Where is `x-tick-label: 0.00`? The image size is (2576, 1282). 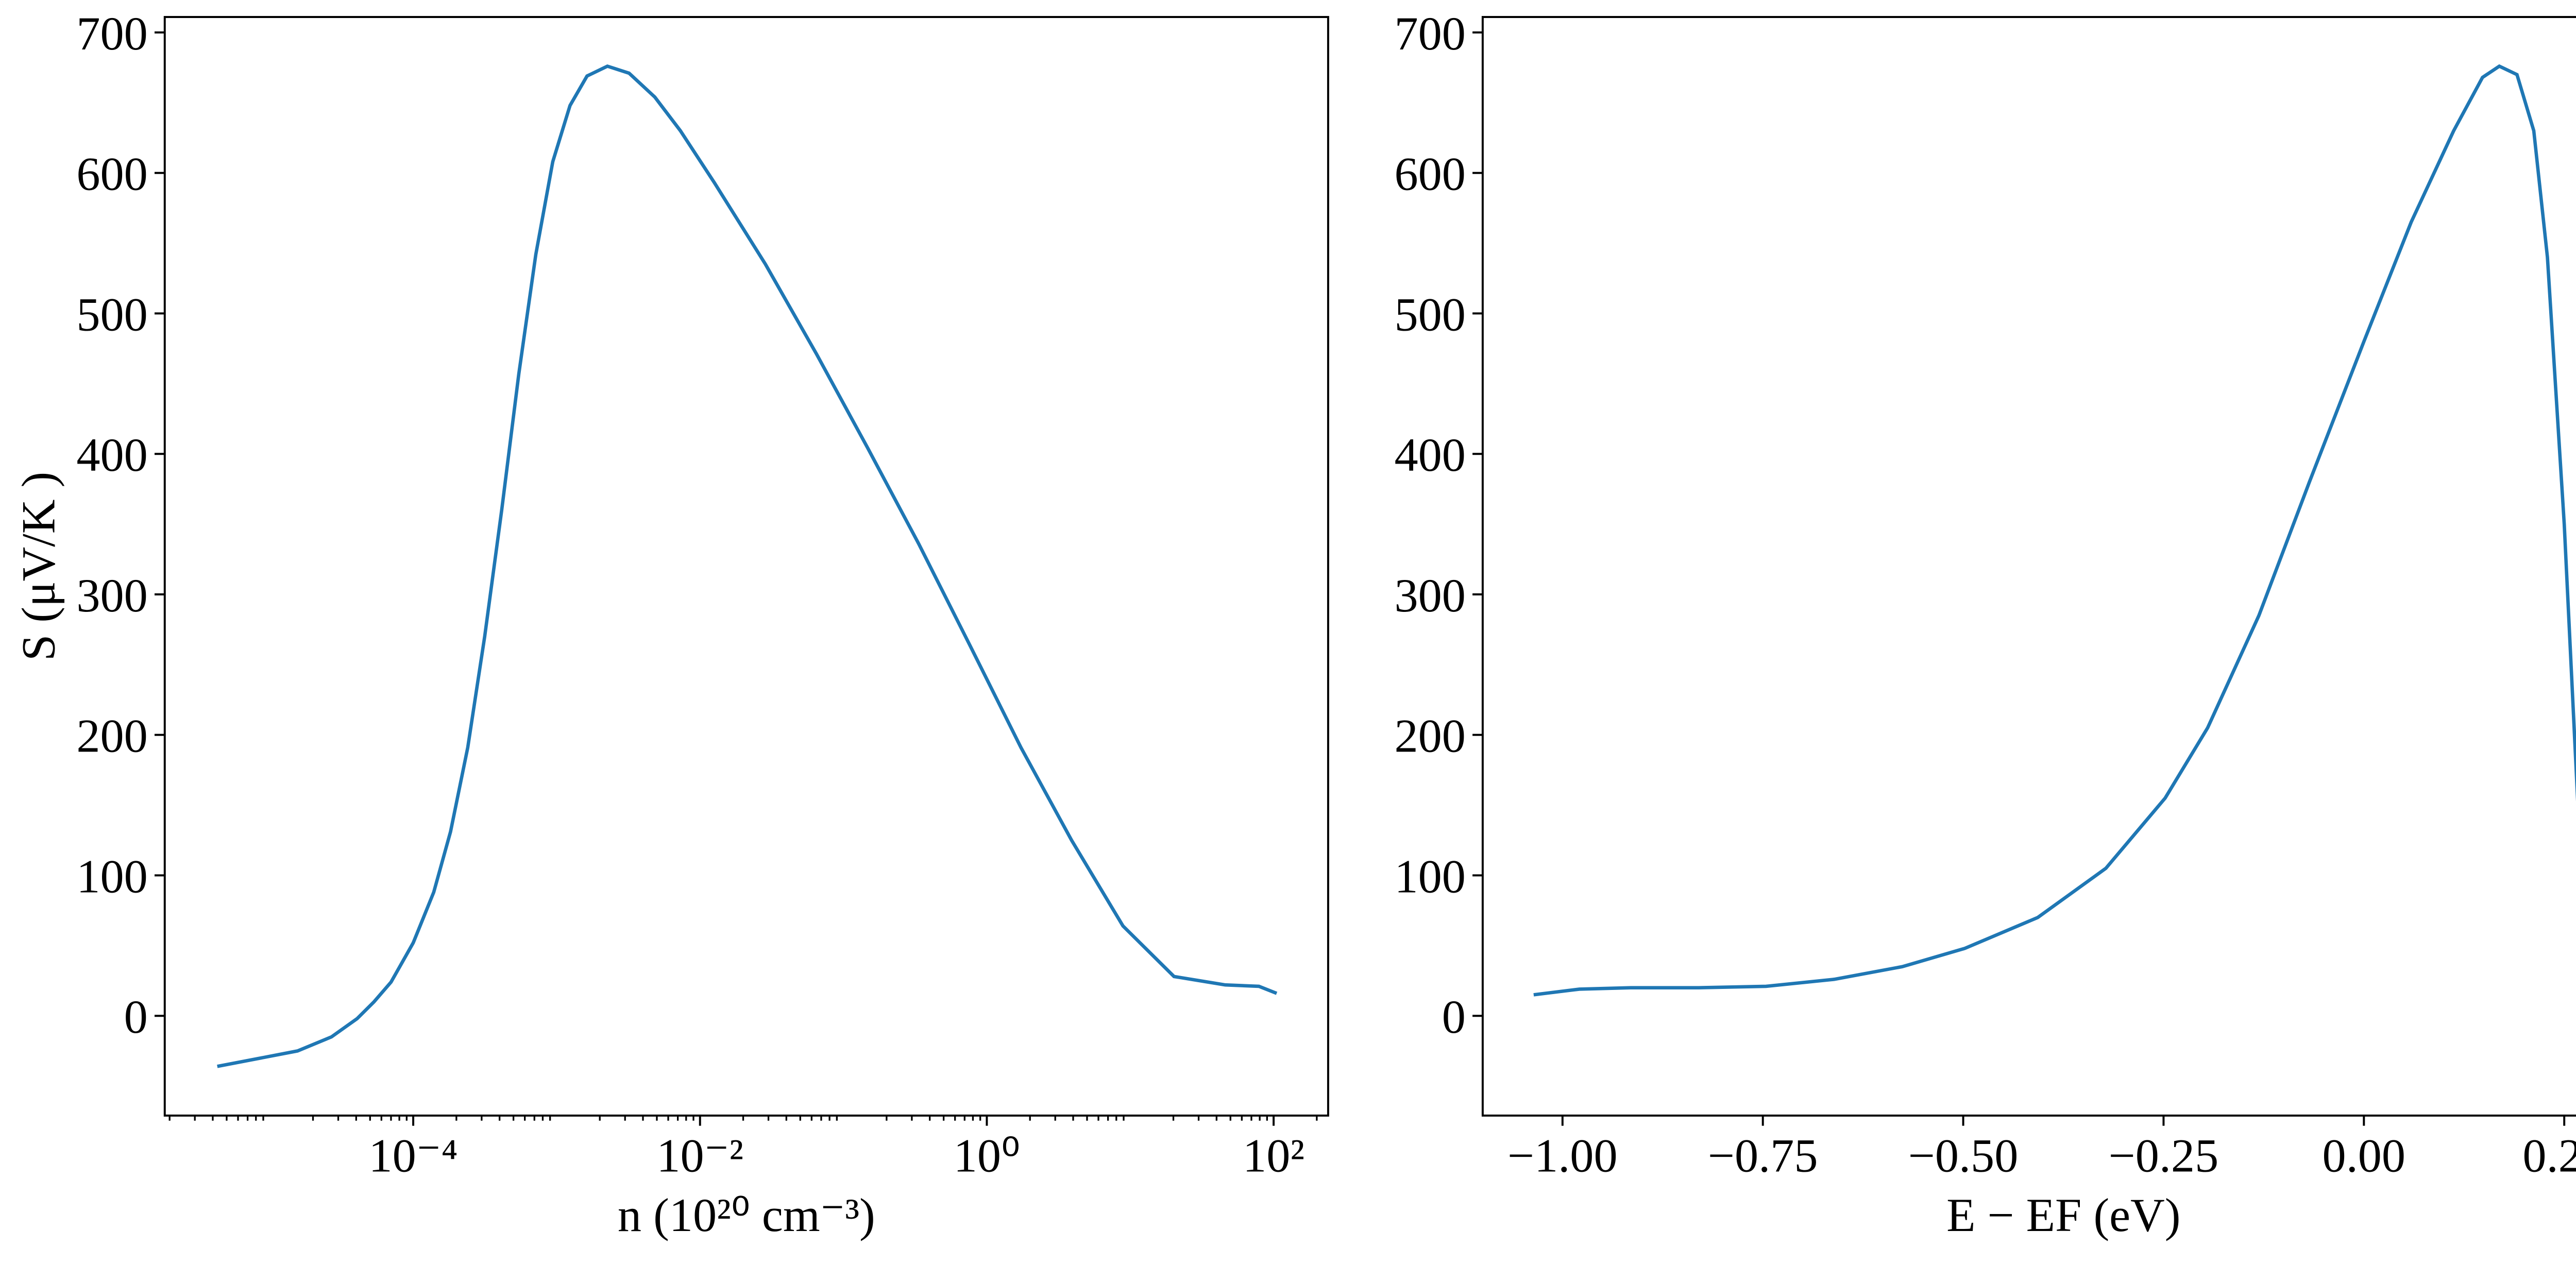
x-tick-label: 0.00 is located at coordinates (2365, 1156).